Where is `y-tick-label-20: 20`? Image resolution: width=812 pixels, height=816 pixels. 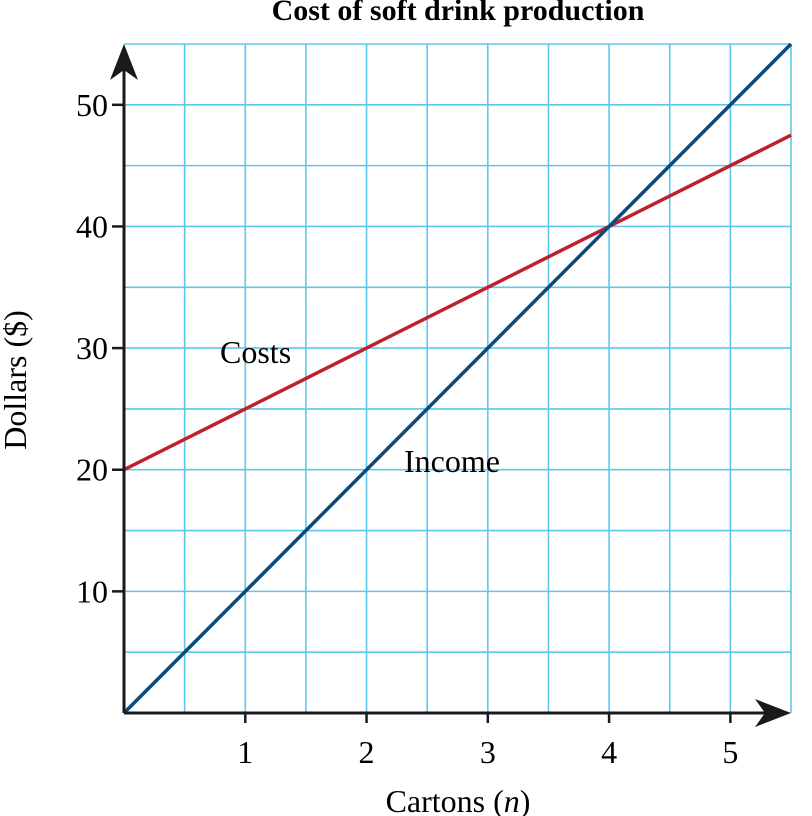 y-tick-label-20: 20 is located at coordinates (92, 470).